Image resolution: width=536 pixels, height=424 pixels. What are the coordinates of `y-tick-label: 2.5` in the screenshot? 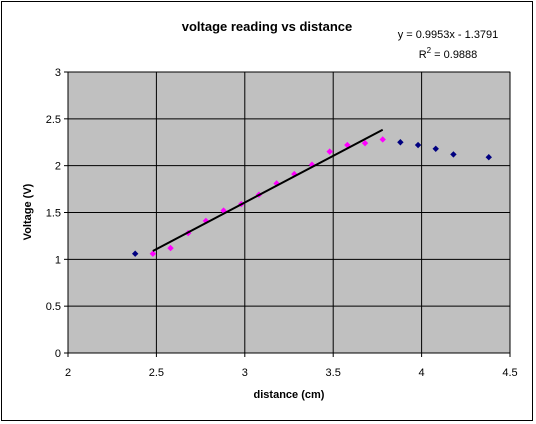 It's located at (53, 120).